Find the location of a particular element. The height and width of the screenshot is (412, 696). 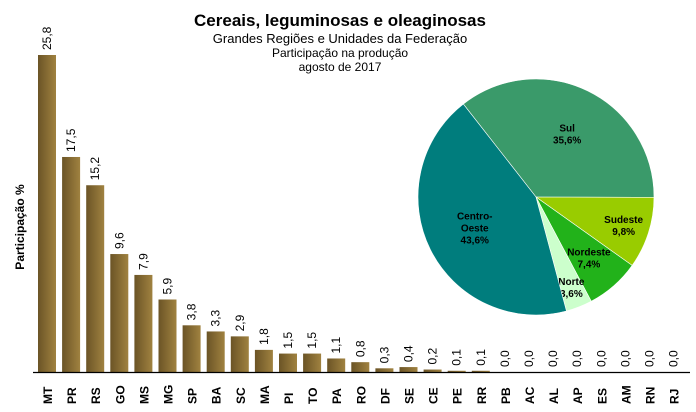

pie-value-sul: 35,6% is located at coordinates (567, 140).